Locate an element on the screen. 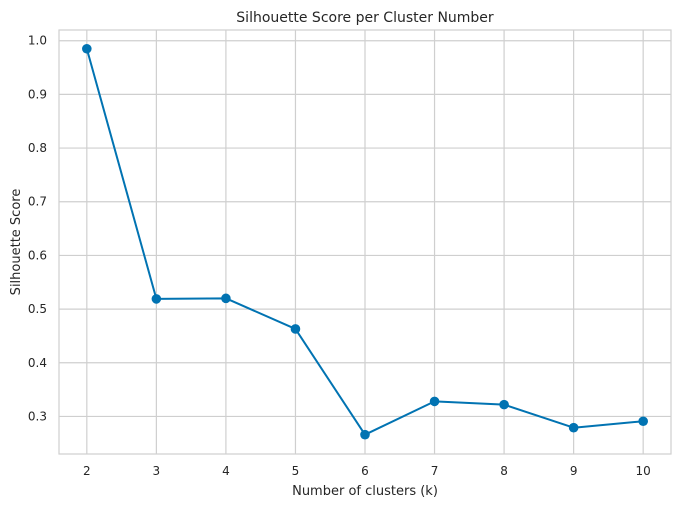 The width and height of the screenshot is (688, 507). y-tick-label-0.9: 0.9 is located at coordinates (37, 94).